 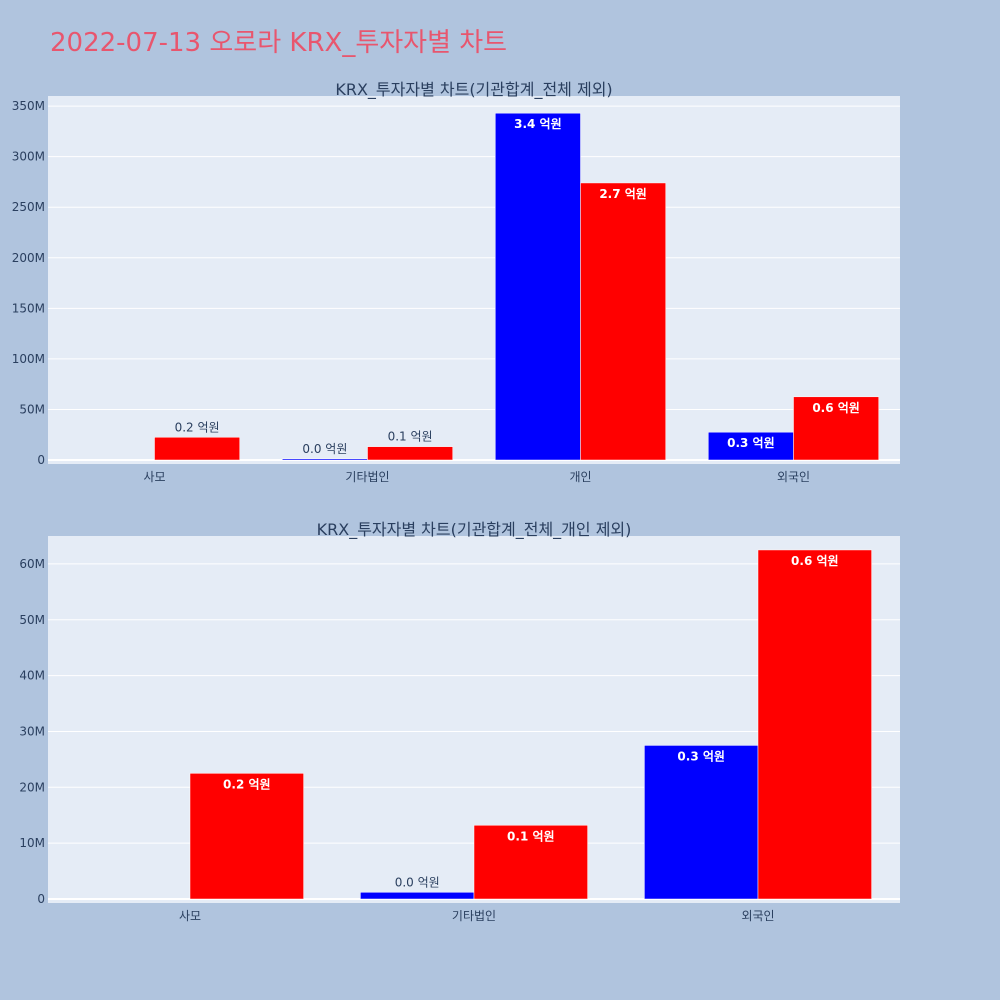 What do you see at coordinates (28, 308) in the screenshot?
I see `y-tick-label: 150M` at bounding box center [28, 308].